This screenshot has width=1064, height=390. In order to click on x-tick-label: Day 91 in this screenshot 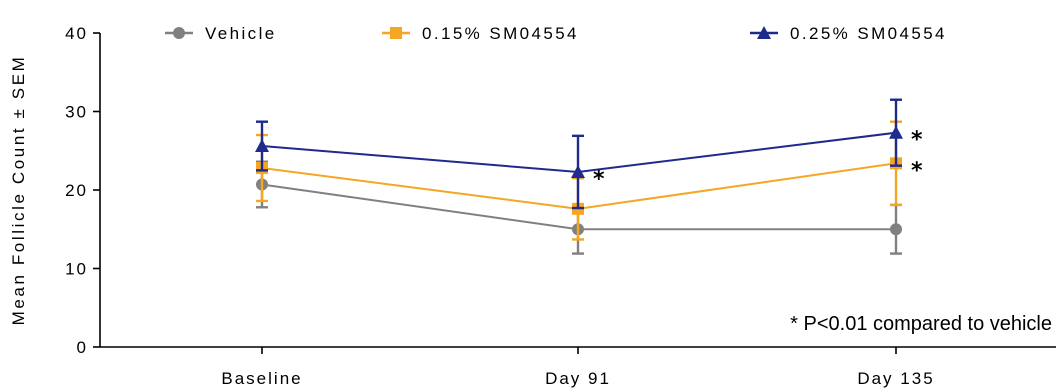, I will do `click(578, 378)`.